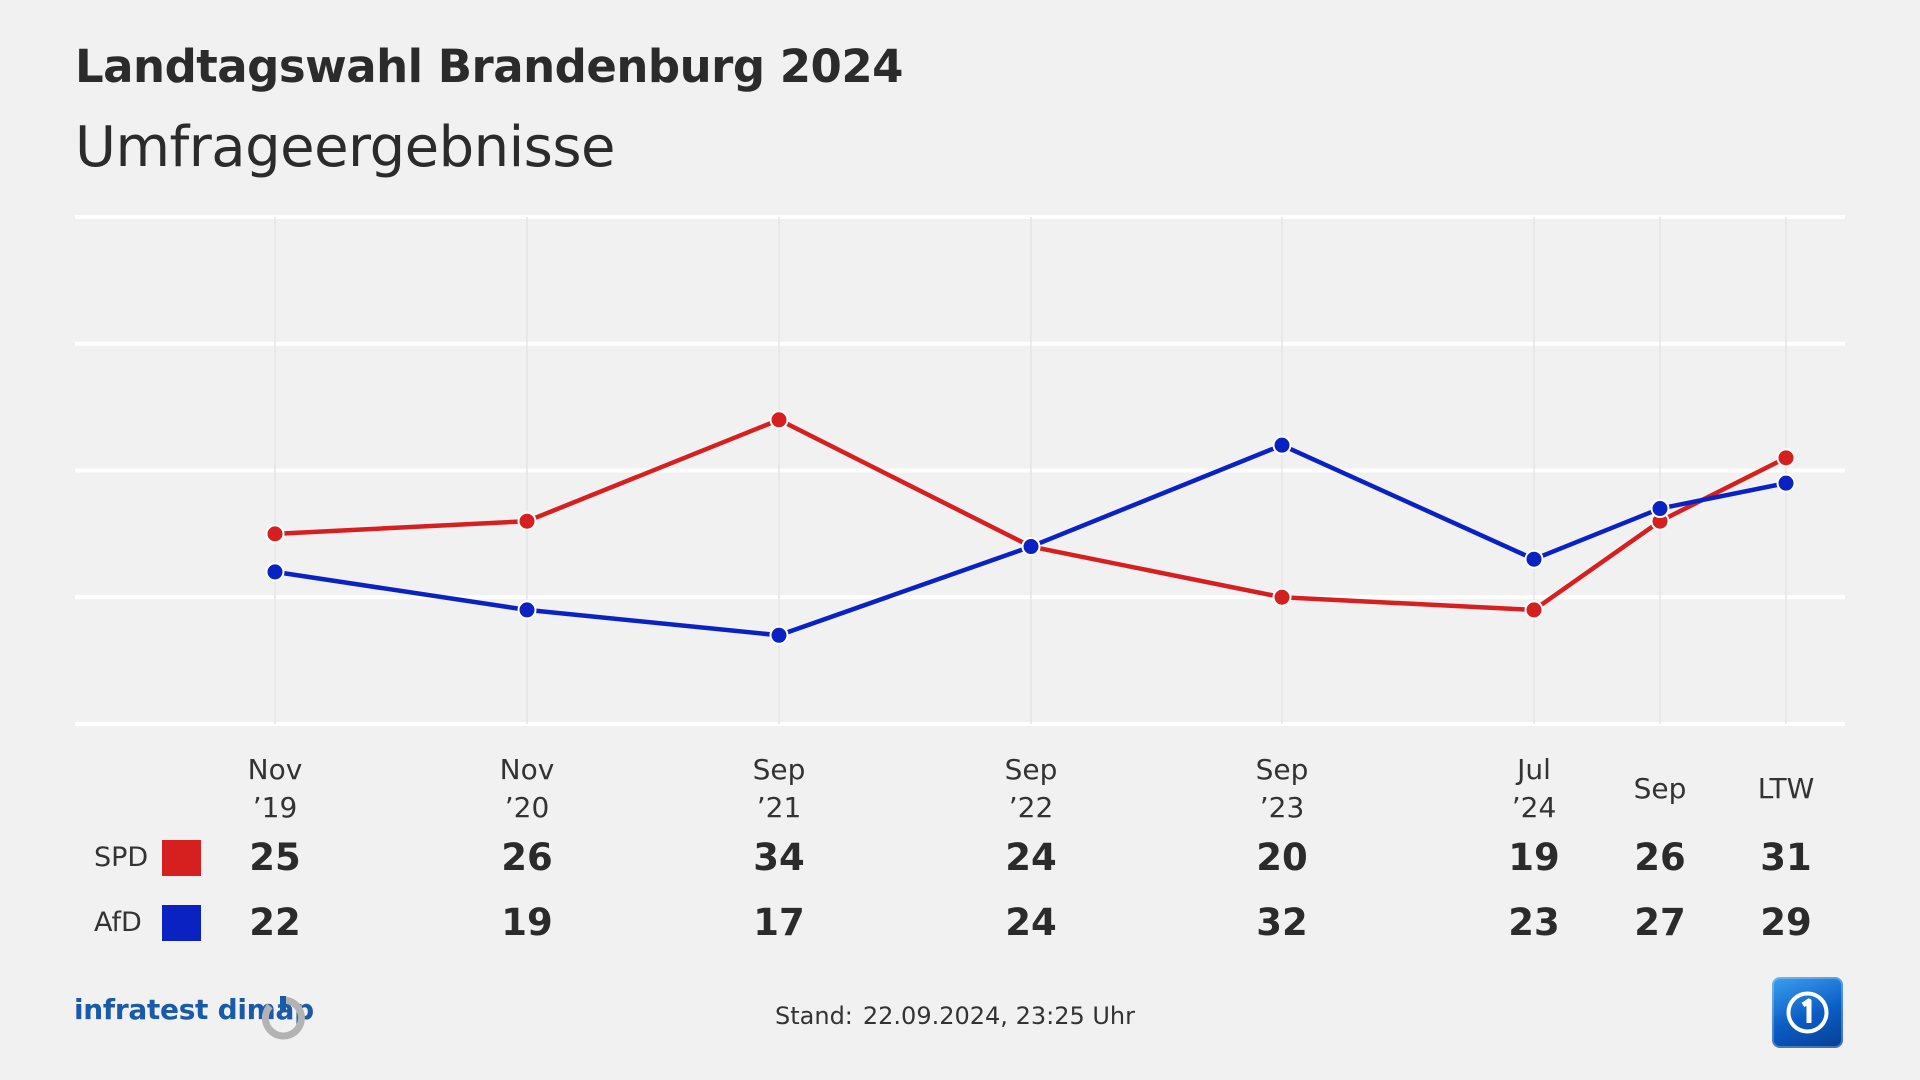 This screenshot has width=1920, height=1080. What do you see at coordinates (779, 857) in the screenshot?
I see `data-label-spd: 34` at bounding box center [779, 857].